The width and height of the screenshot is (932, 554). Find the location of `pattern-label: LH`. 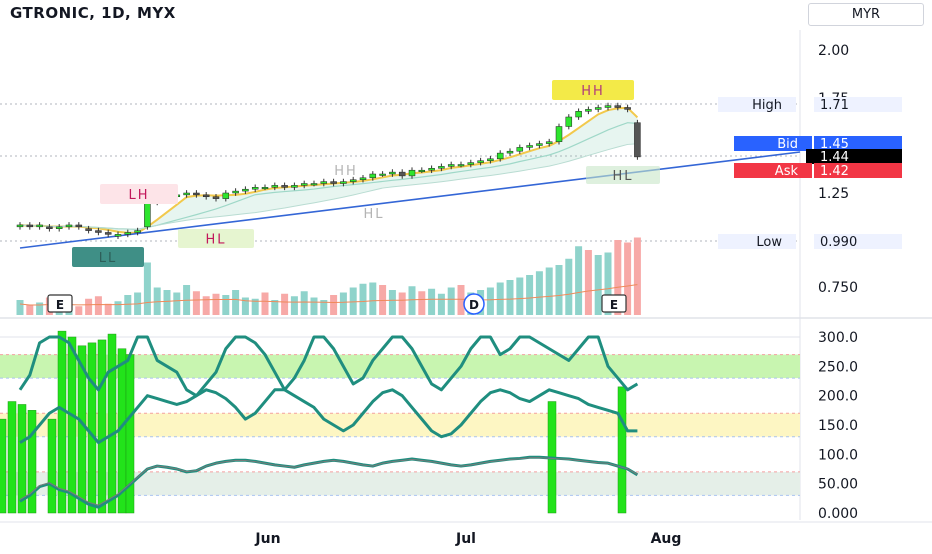

pattern-label: LH is located at coordinates (138, 195).